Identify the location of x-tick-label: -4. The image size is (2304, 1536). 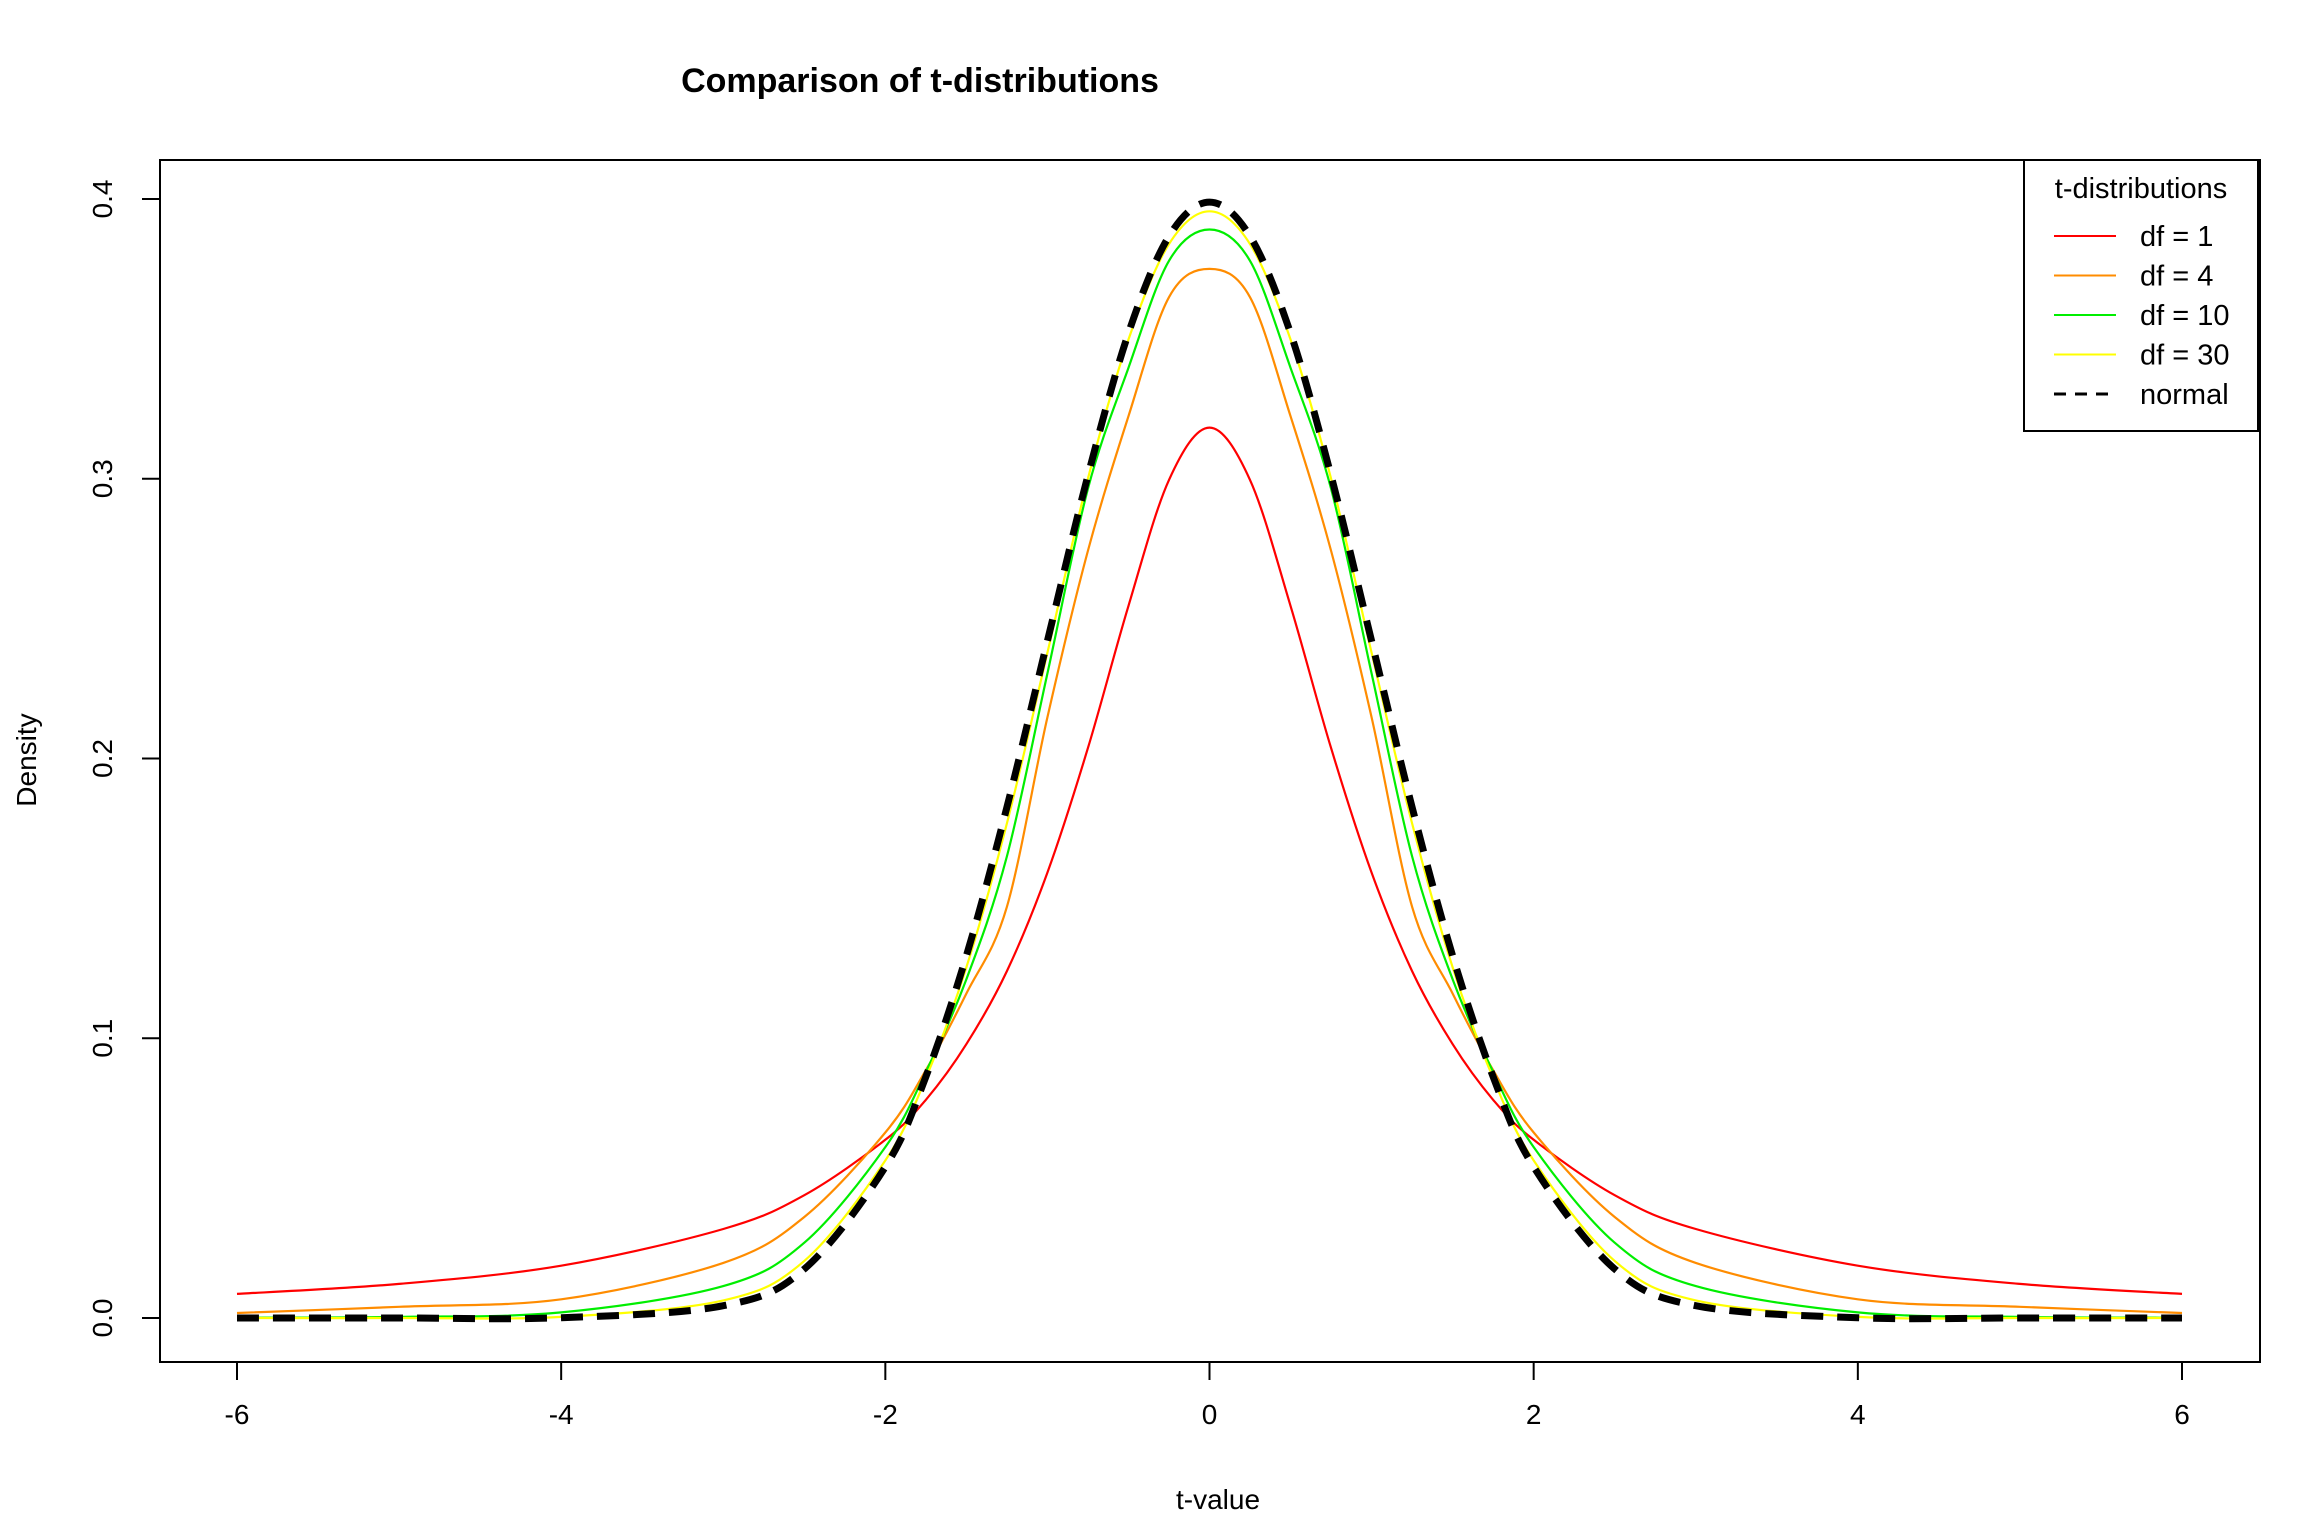
(561, 1414).